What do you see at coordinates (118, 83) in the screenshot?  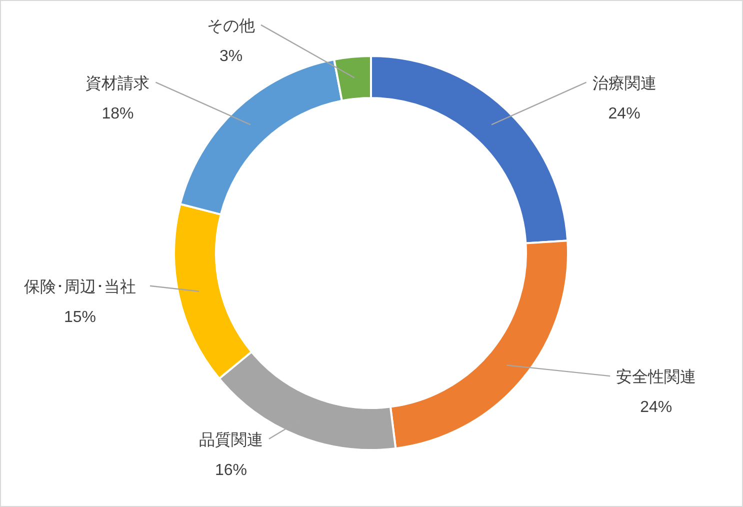 I see `slice-label: 資材請求` at bounding box center [118, 83].